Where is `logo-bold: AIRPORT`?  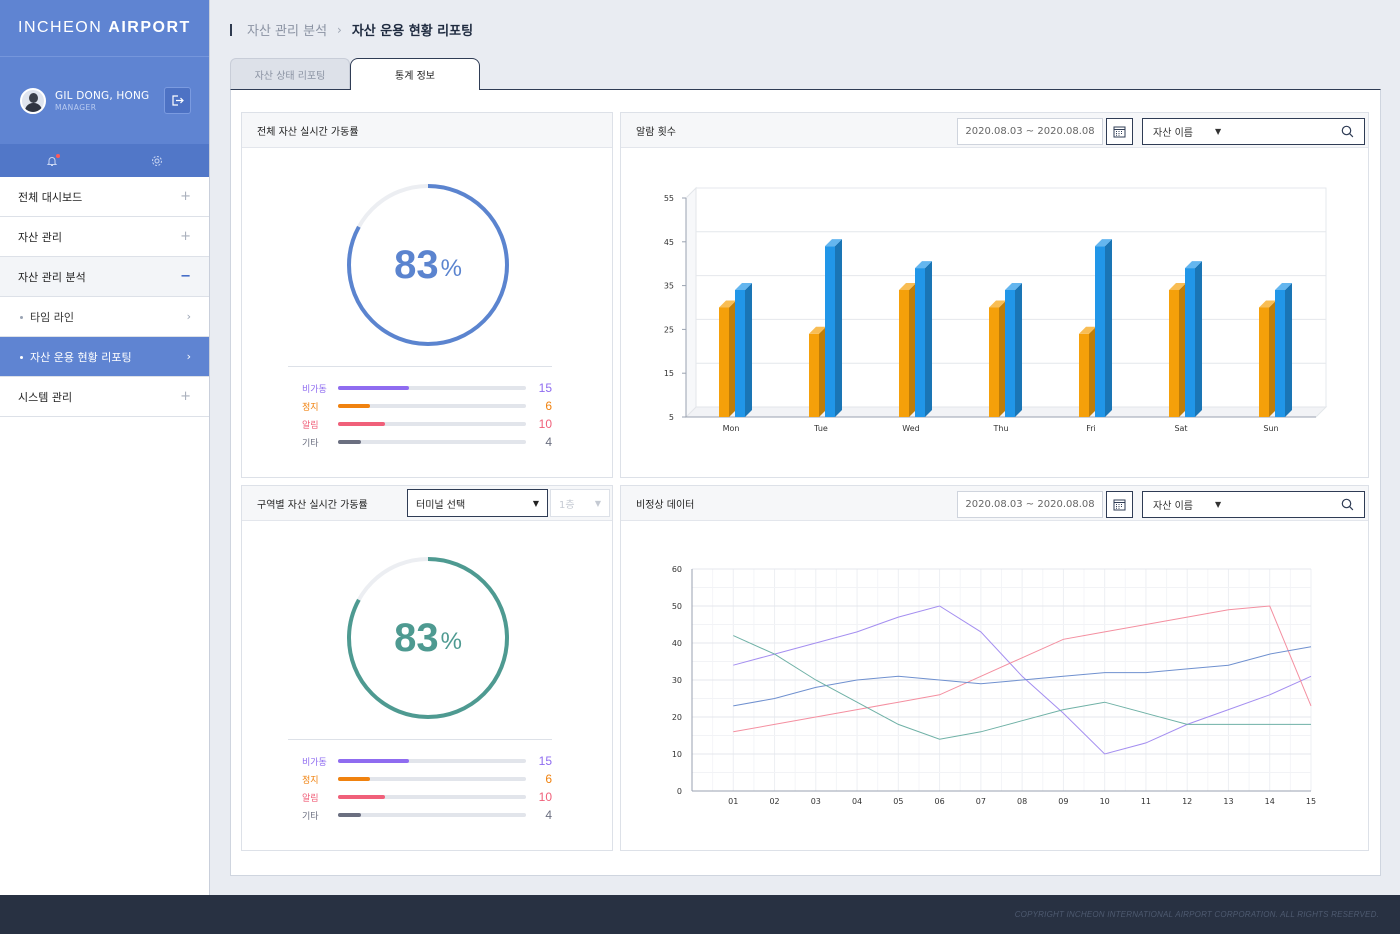 logo-bold: AIRPORT is located at coordinates (149, 27).